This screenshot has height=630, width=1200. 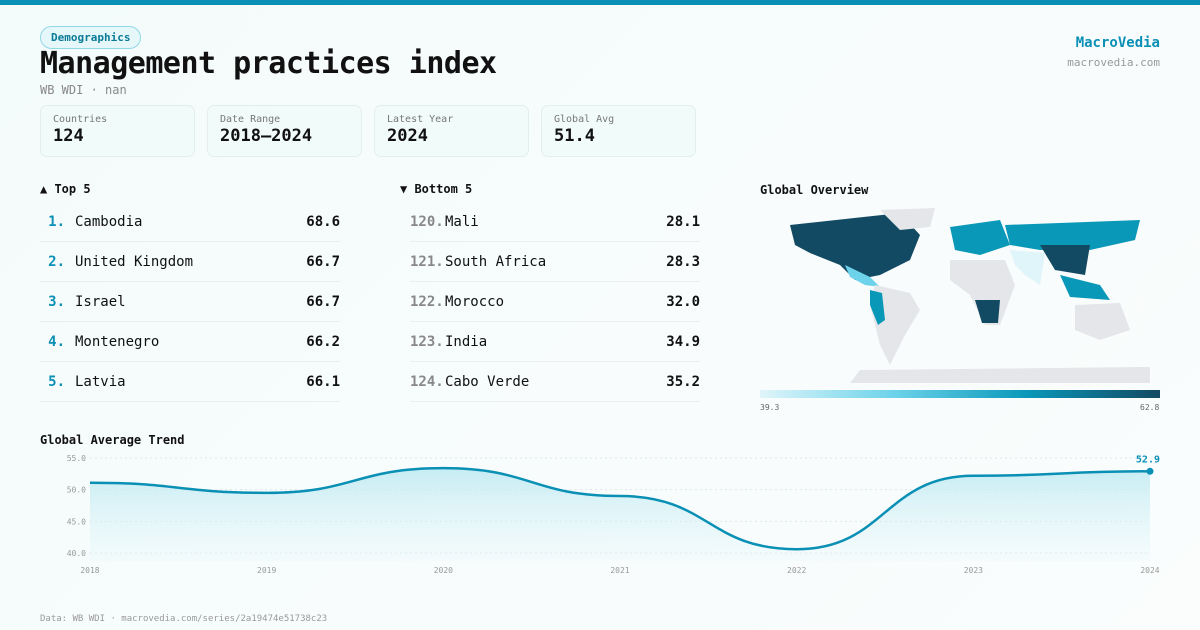 What do you see at coordinates (68, 136) in the screenshot?
I see `stat-value: 124` at bounding box center [68, 136].